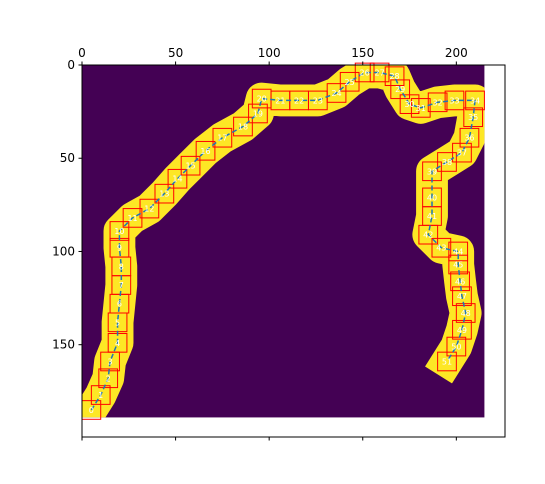 This screenshot has height=484, width=545. I want to click on point-label: 47, so click(462, 296).